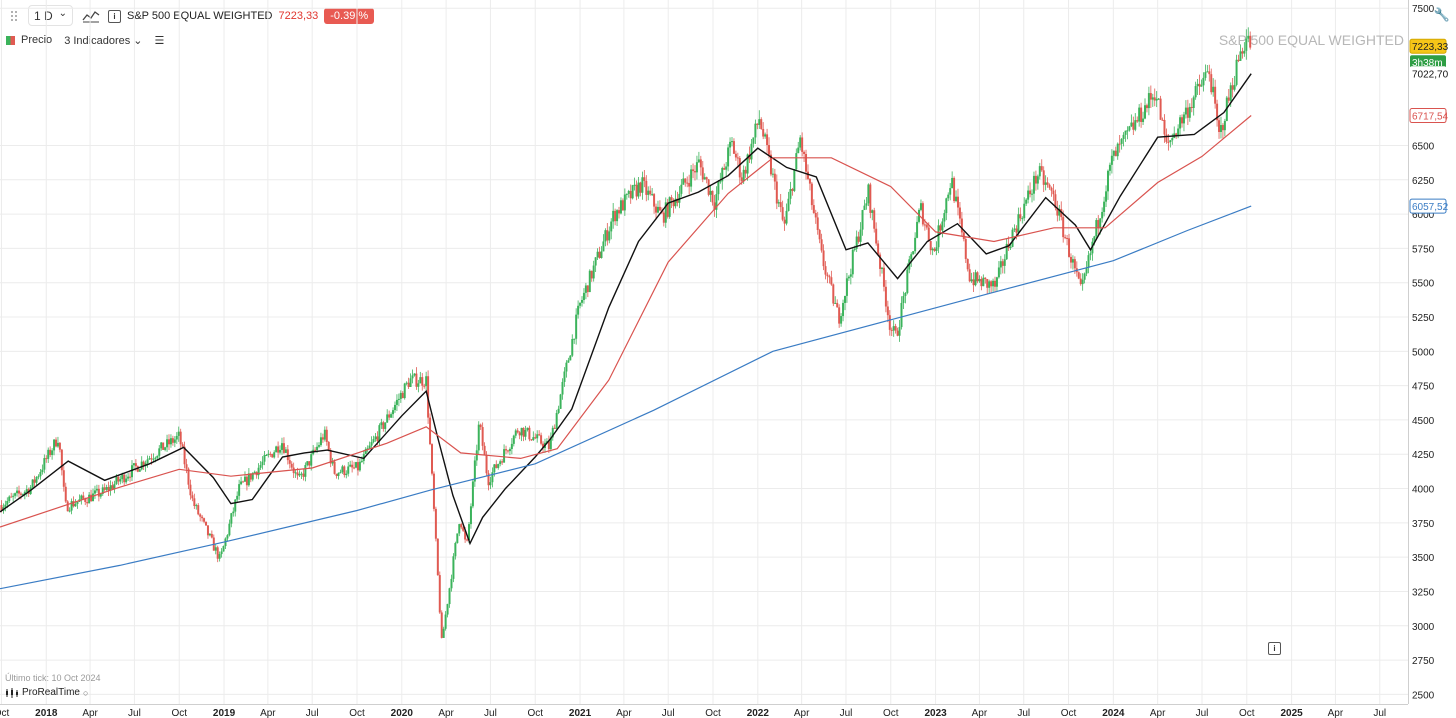 The image size is (1456, 718). I want to click on y-tick-label: 4500, so click(1423, 421).